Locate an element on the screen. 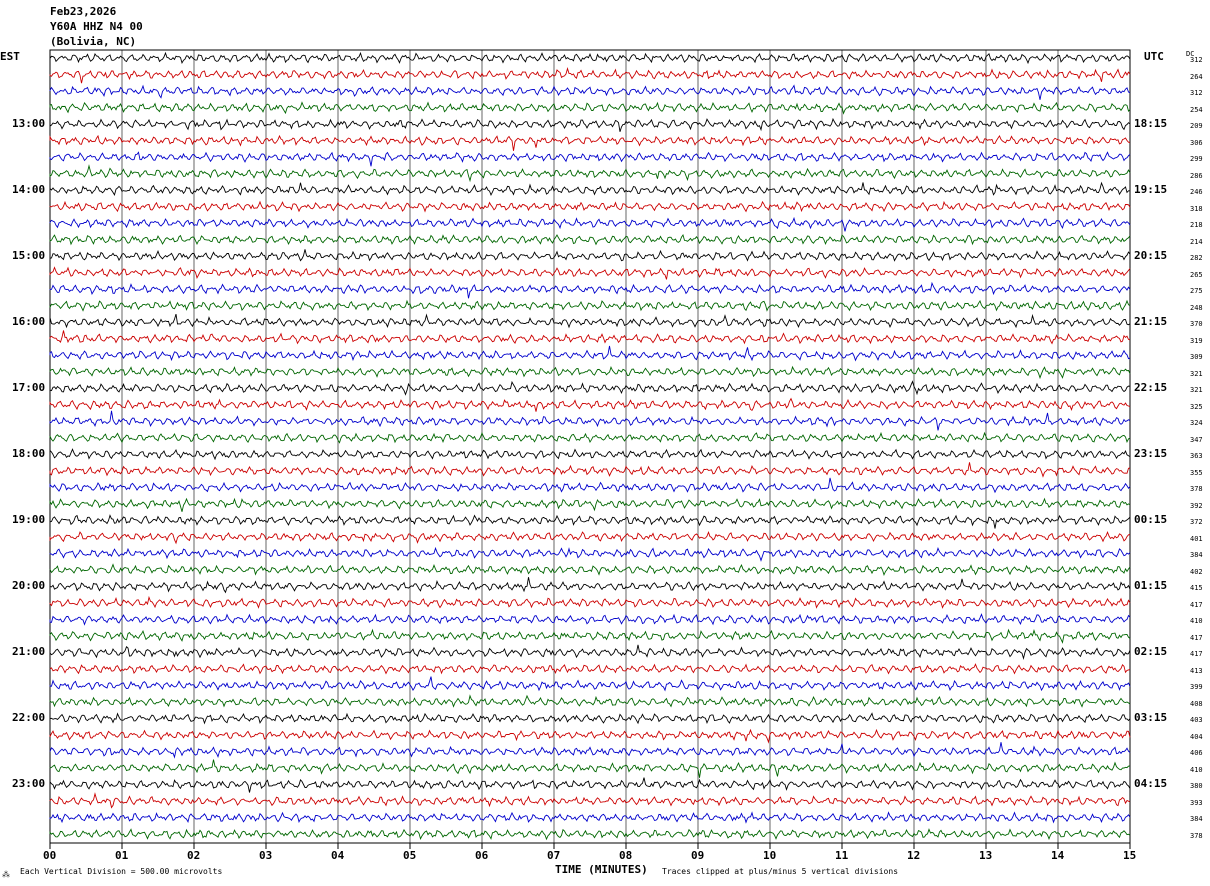 The image size is (1210, 886). right-hour-label: 23:15 is located at coordinates (1151, 454).